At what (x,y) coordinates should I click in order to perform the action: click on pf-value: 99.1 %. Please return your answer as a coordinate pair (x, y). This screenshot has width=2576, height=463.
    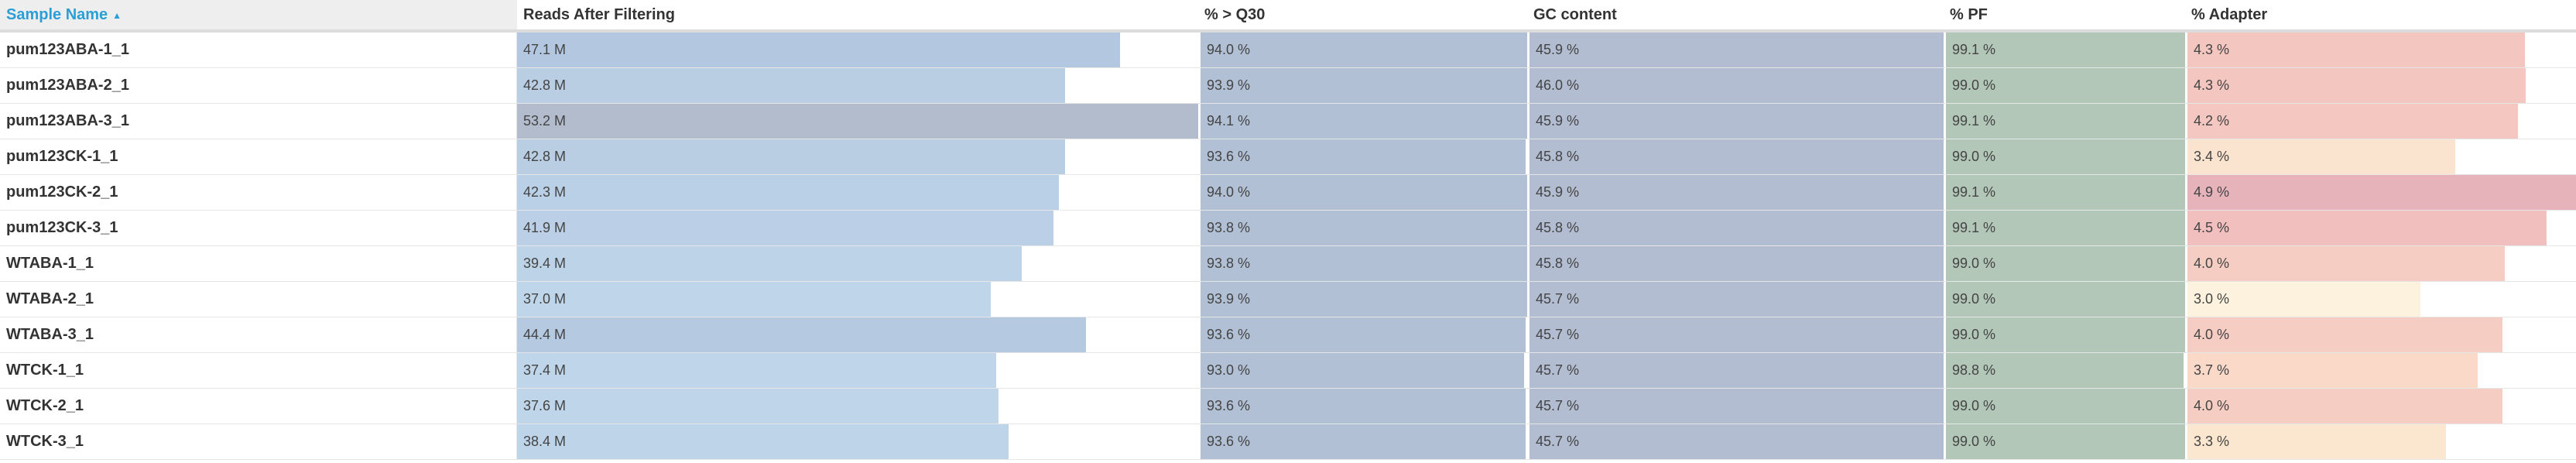
    Looking at the image, I should click on (1974, 228).